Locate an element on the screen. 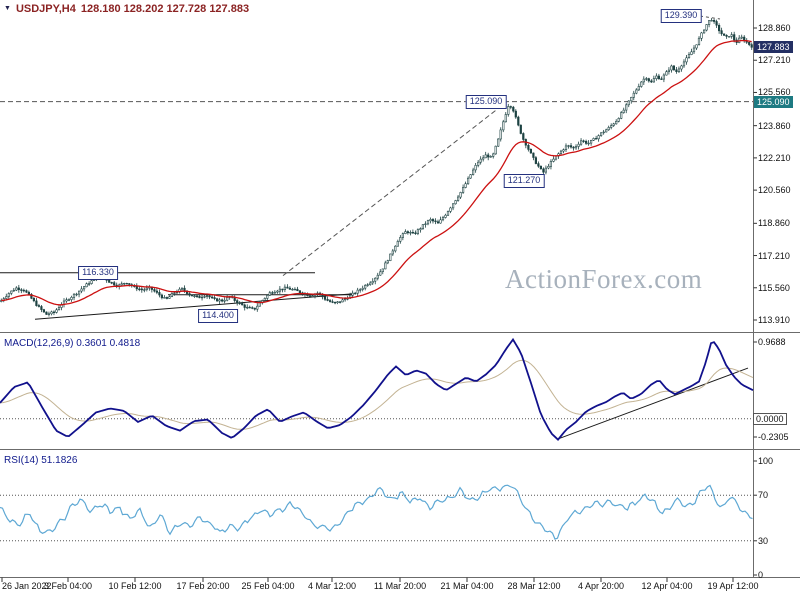  current-price-tag: 127.883 is located at coordinates (773, 47).